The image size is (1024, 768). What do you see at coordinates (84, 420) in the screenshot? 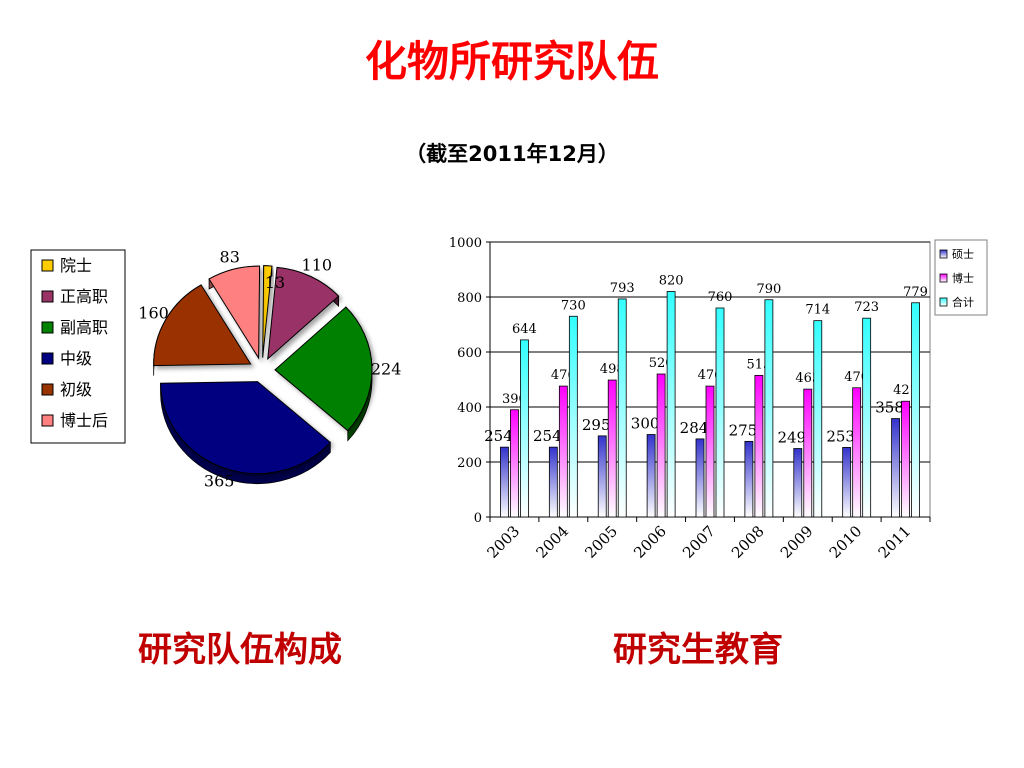
I see `legend-label-5: 博士后` at bounding box center [84, 420].